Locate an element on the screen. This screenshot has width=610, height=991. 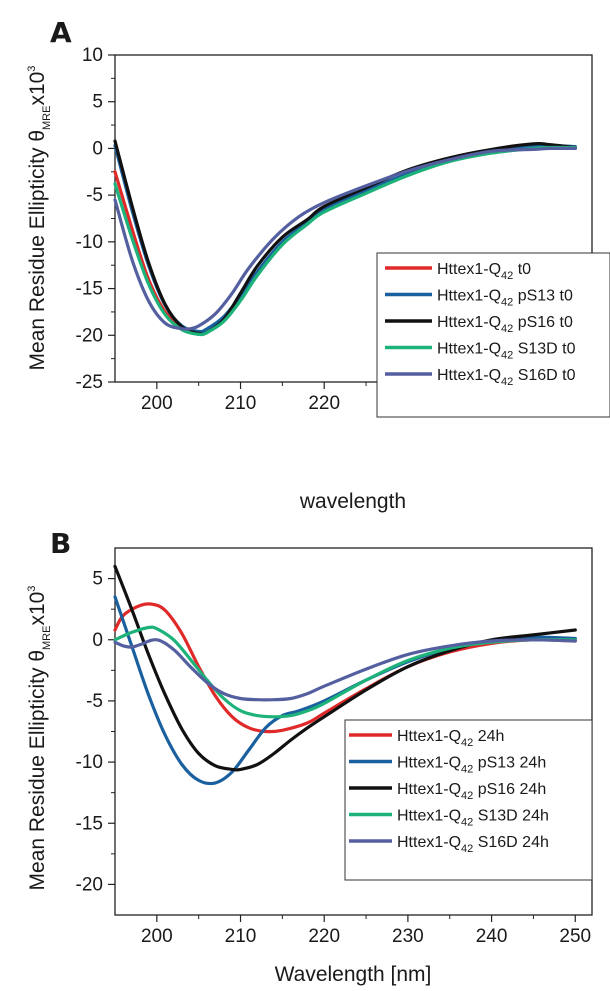
y-tick-label: 10 is located at coordinates (92, 55).